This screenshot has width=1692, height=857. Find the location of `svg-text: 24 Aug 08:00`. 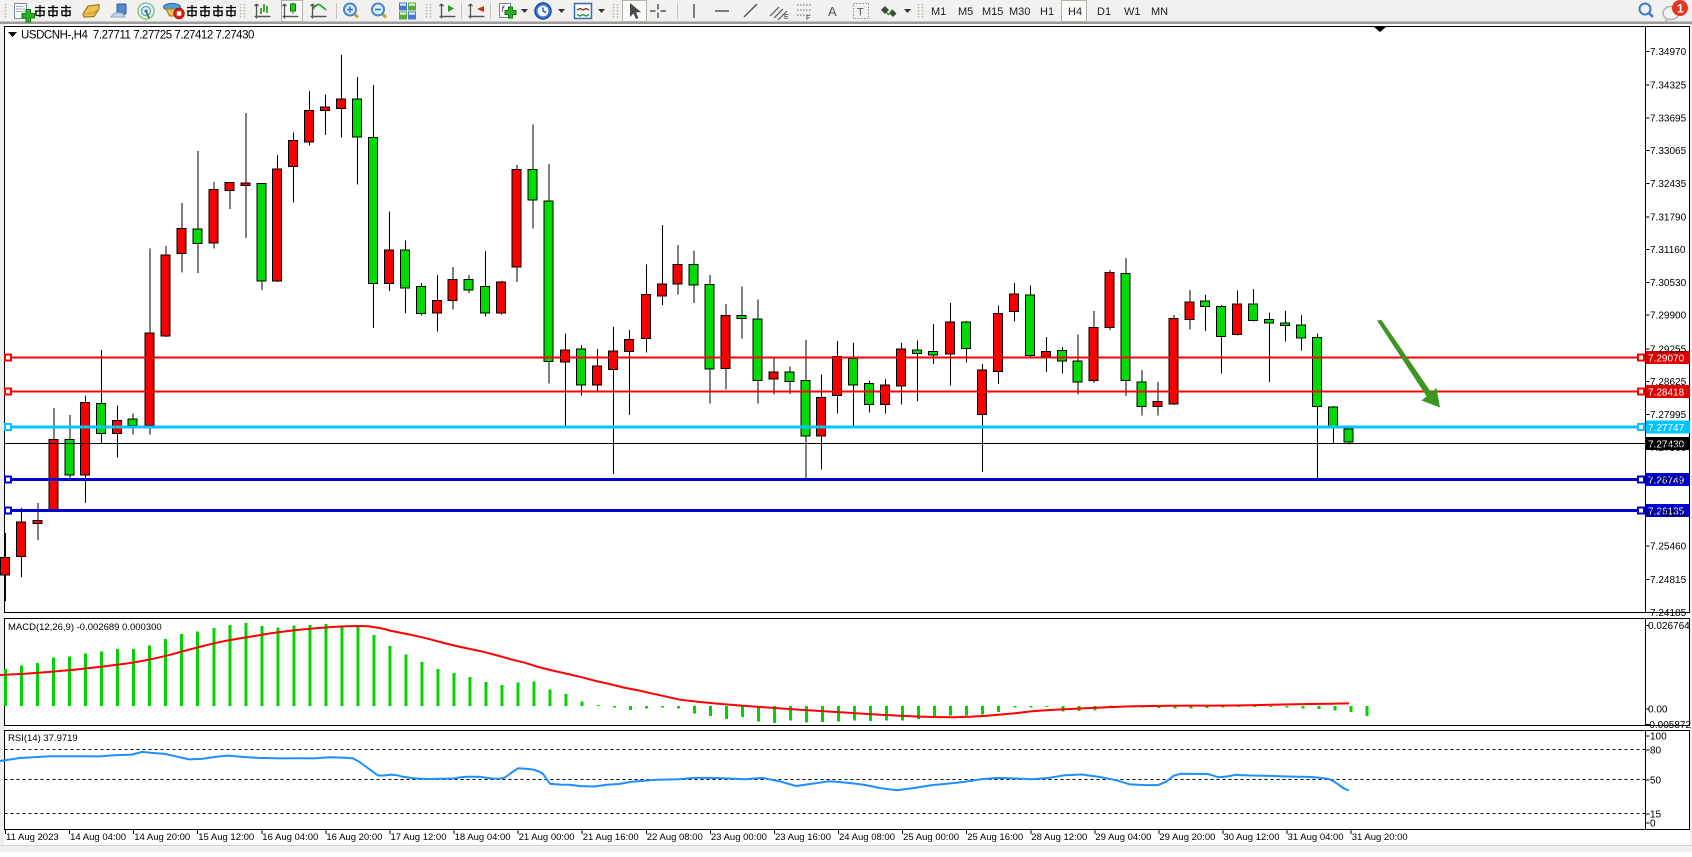

svg-text: 24 Aug 08:00 is located at coordinates (867, 837).